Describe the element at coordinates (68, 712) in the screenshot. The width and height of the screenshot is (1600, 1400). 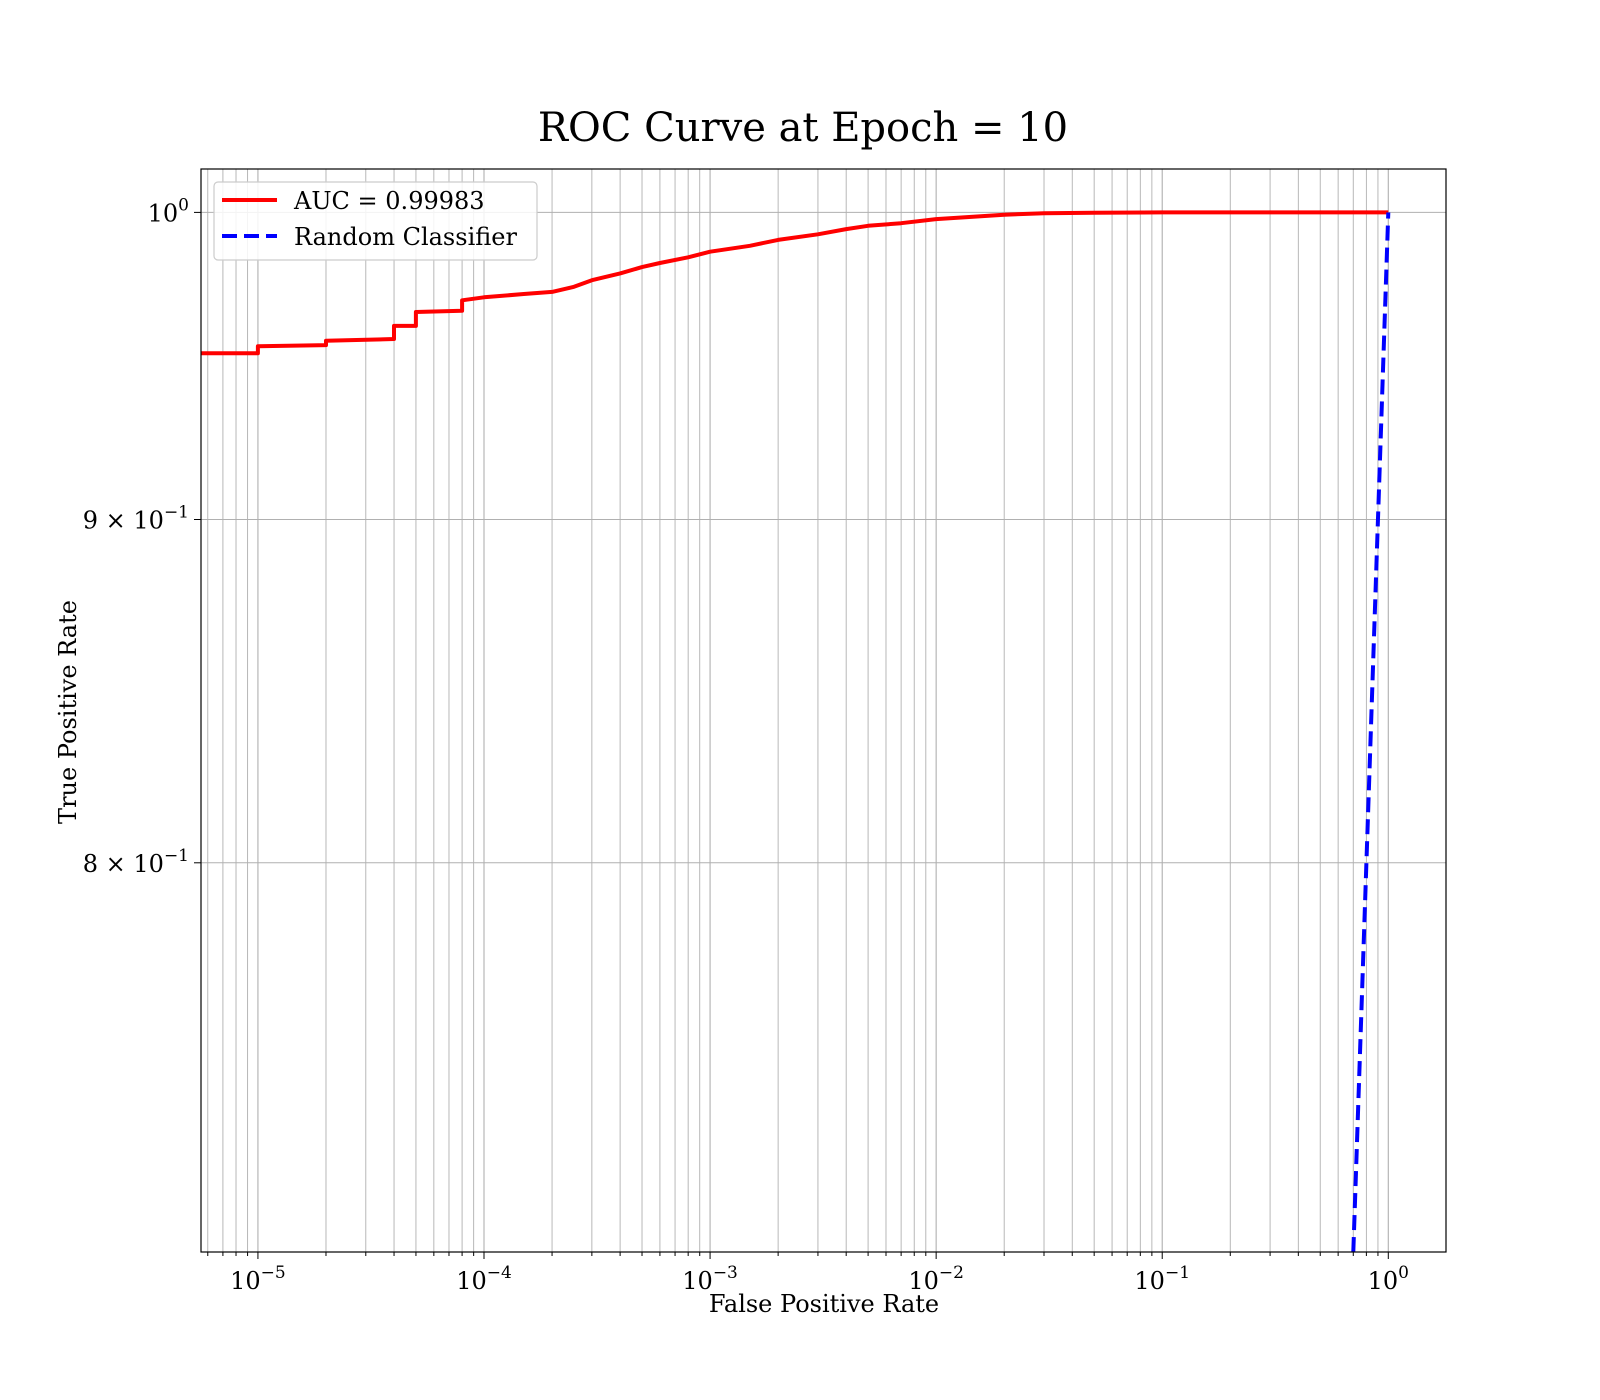
I see `y-axis-label: True Positive Rate` at that location.